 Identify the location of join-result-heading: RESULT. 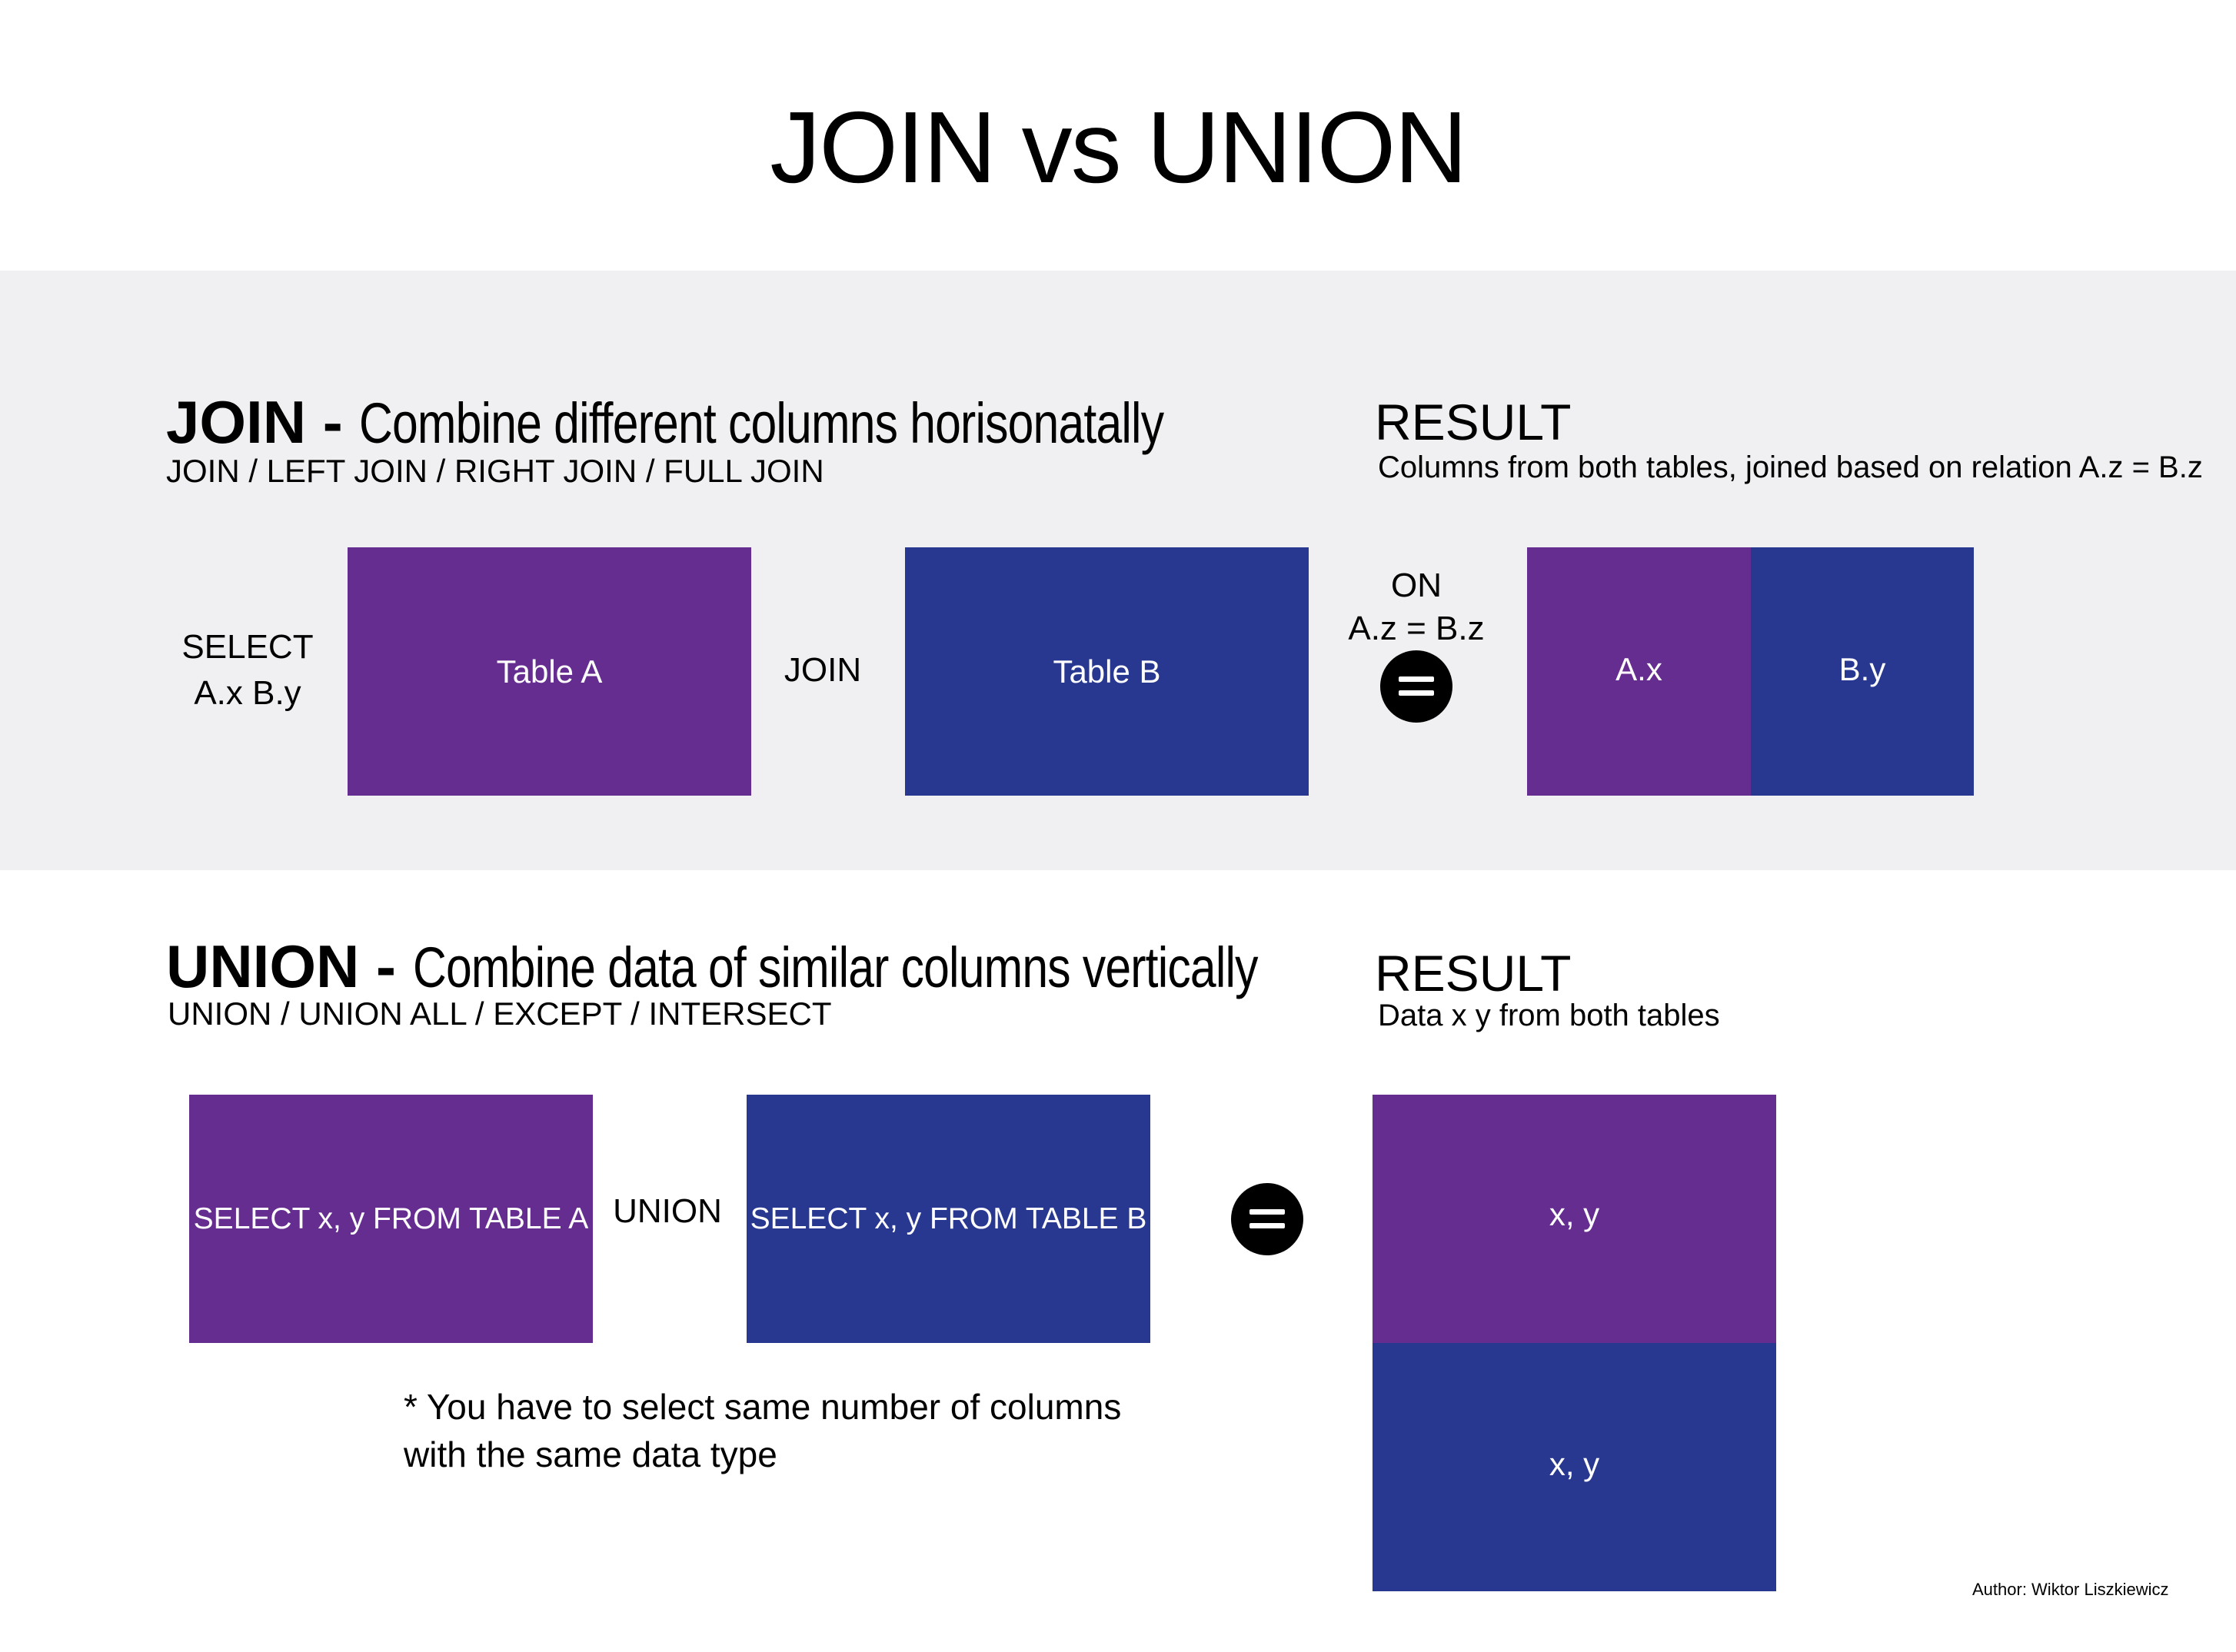
(1473, 422).